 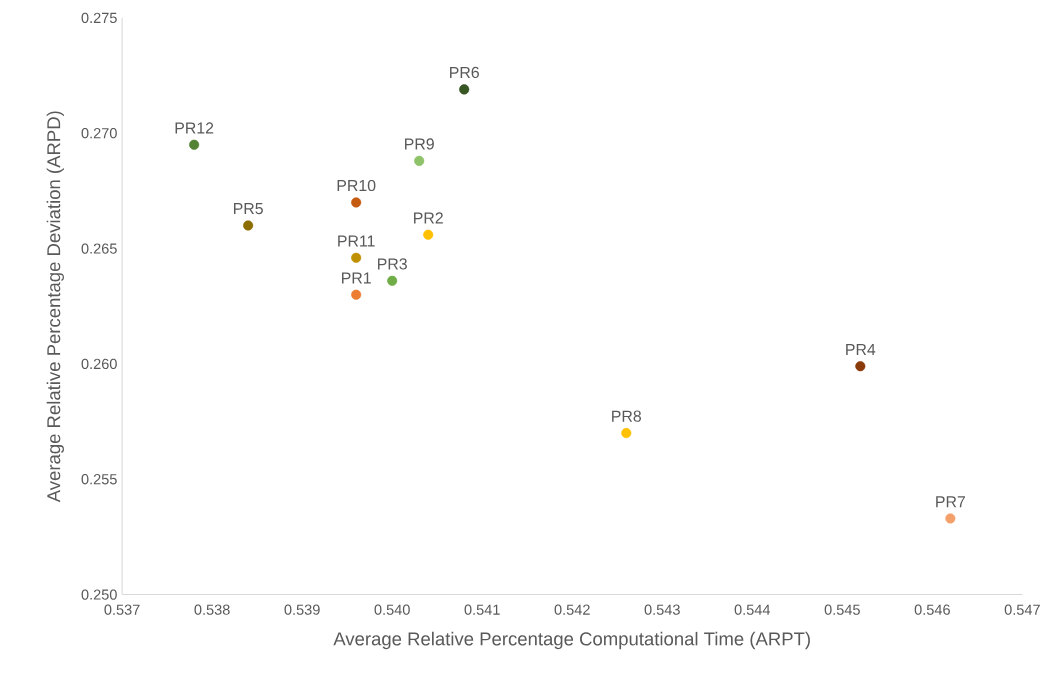 I want to click on x-tick-label: 0.546, so click(x=932, y=609).